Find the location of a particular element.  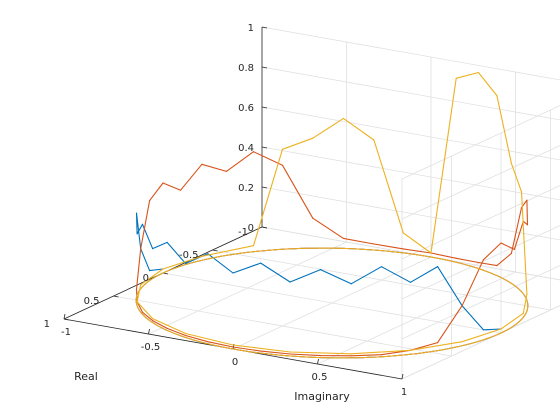

z-tick-label-5: 1 is located at coordinates (251, 28).